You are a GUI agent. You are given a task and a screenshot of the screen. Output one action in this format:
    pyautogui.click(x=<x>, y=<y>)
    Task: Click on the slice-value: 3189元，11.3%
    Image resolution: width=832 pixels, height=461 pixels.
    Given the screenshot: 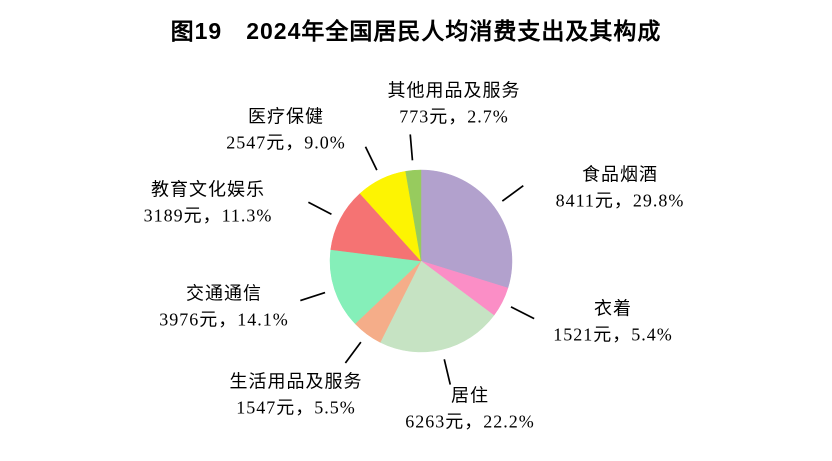 What is the action you would take?
    pyautogui.click(x=208, y=215)
    